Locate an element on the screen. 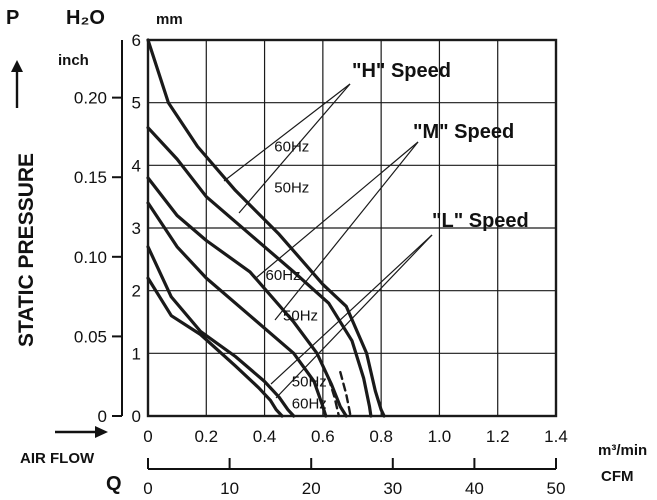 The image size is (657, 500). mm-tick-label: 1 is located at coordinates (136, 353).